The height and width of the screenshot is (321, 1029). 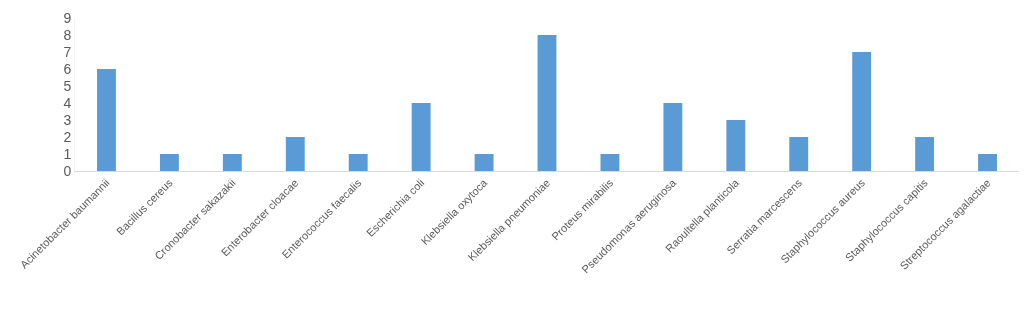 What do you see at coordinates (67, 102) in the screenshot?
I see `y-tick-label: 4` at bounding box center [67, 102].